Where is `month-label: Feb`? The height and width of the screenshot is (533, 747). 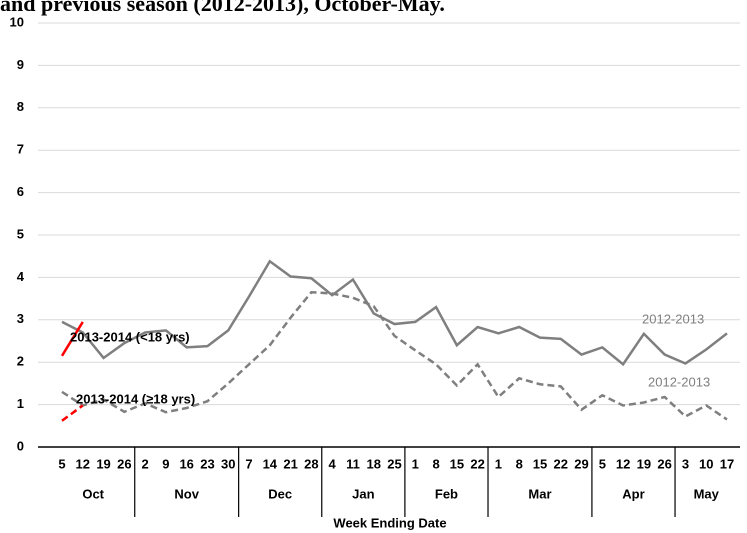
month-label: Feb is located at coordinates (446, 493).